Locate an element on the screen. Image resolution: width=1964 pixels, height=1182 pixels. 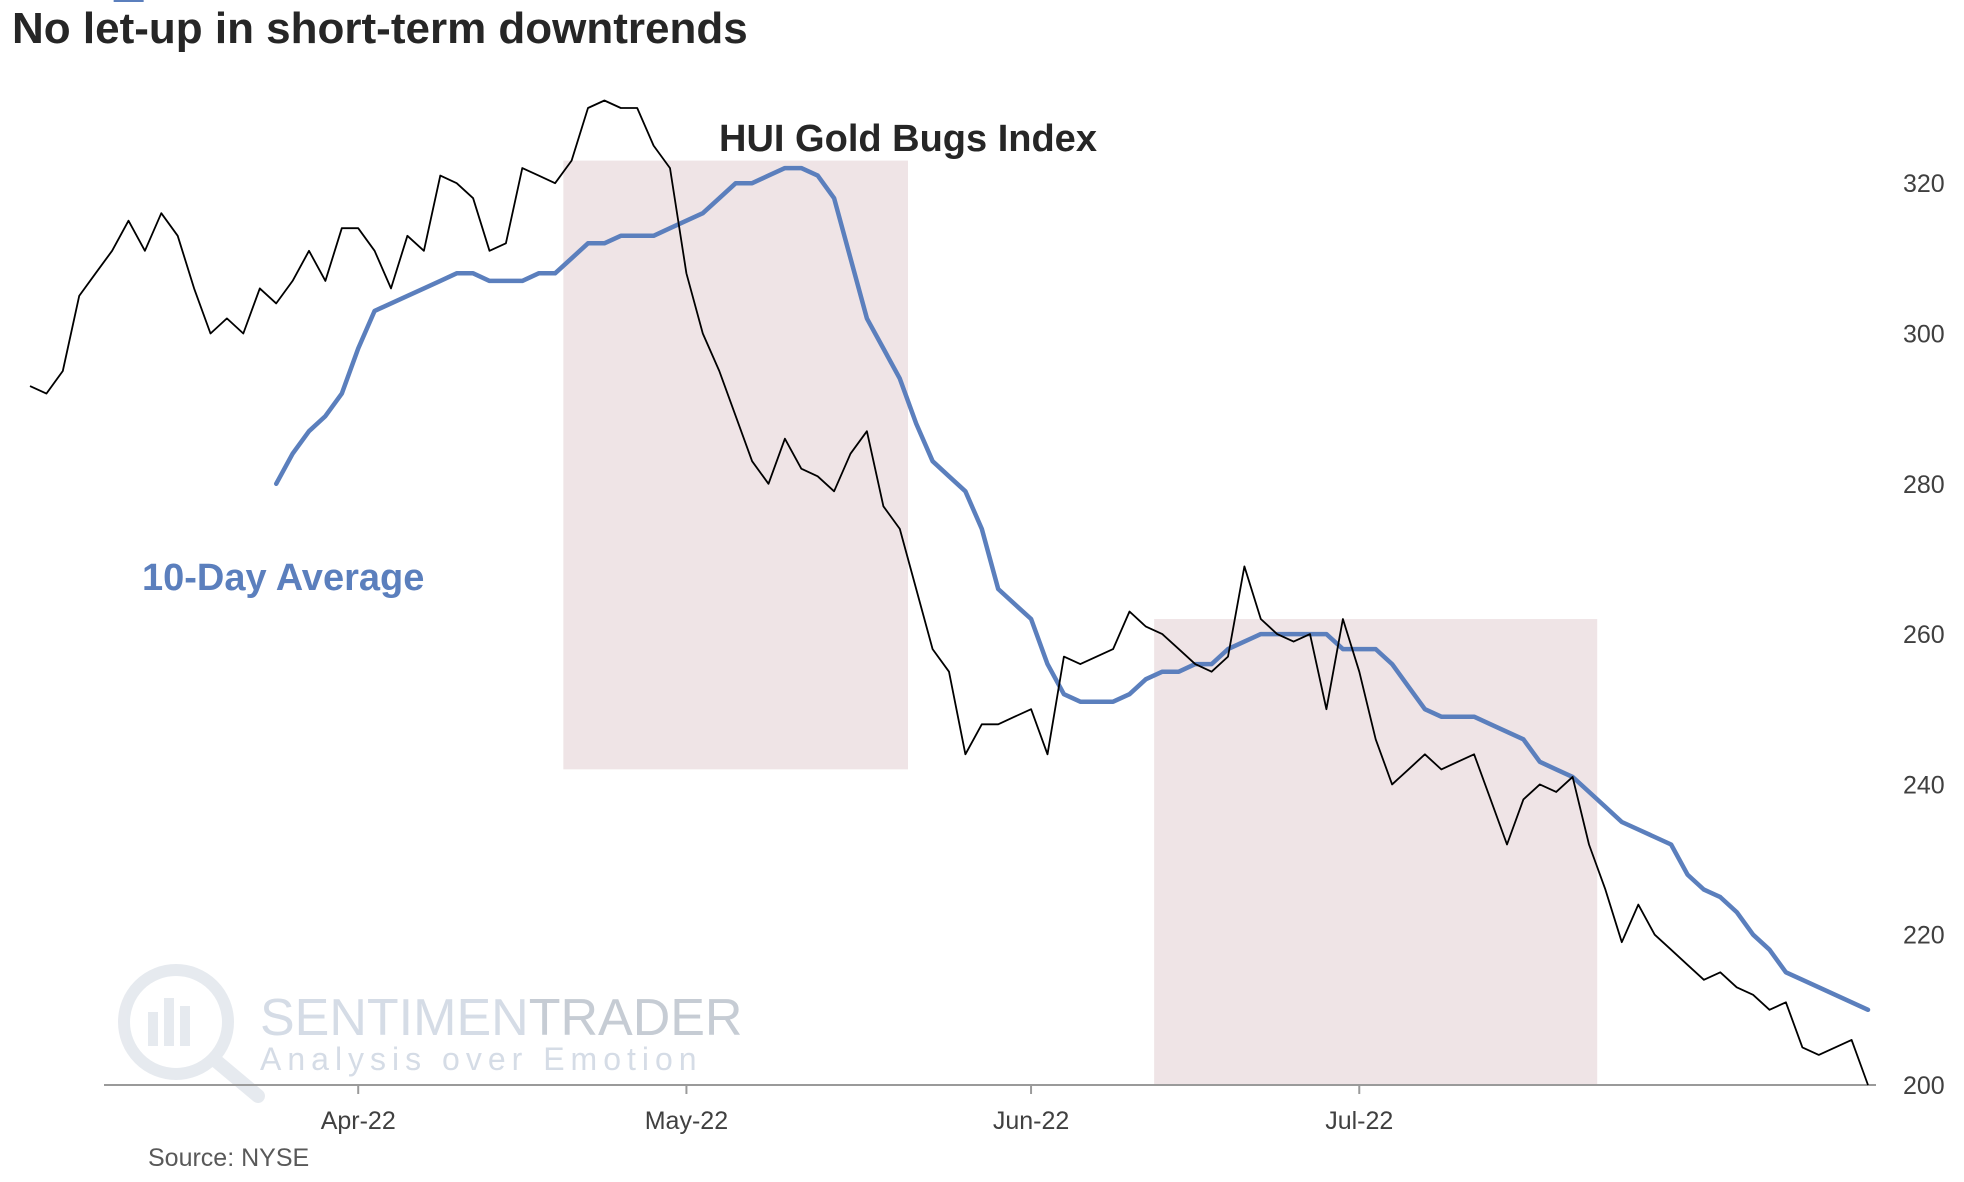
x-tick-label: Apr-22 is located at coordinates (358, 1121).